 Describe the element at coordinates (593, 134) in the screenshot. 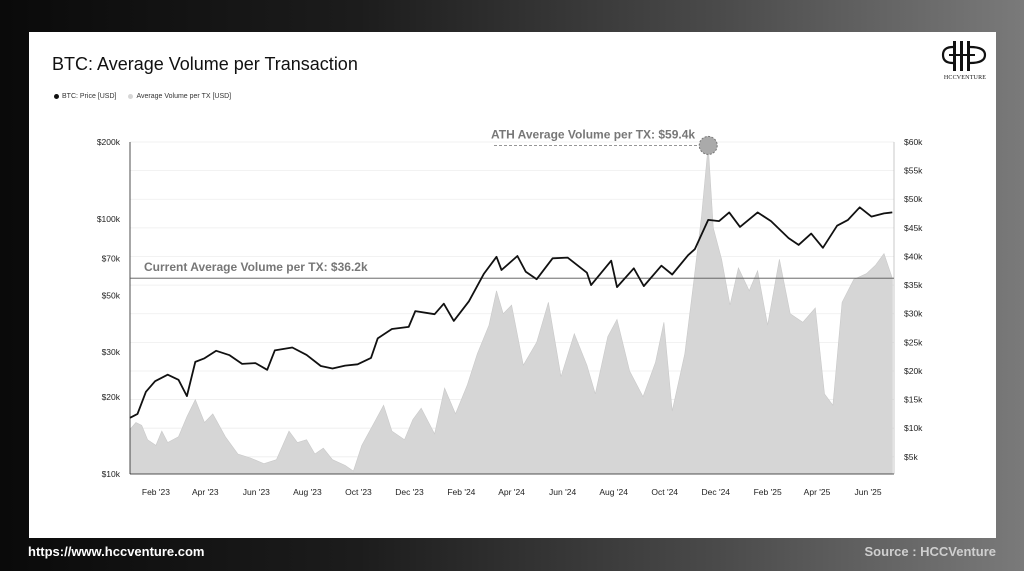

I see `ath-label: ATH Average Volume per TX: $59.4k` at that location.